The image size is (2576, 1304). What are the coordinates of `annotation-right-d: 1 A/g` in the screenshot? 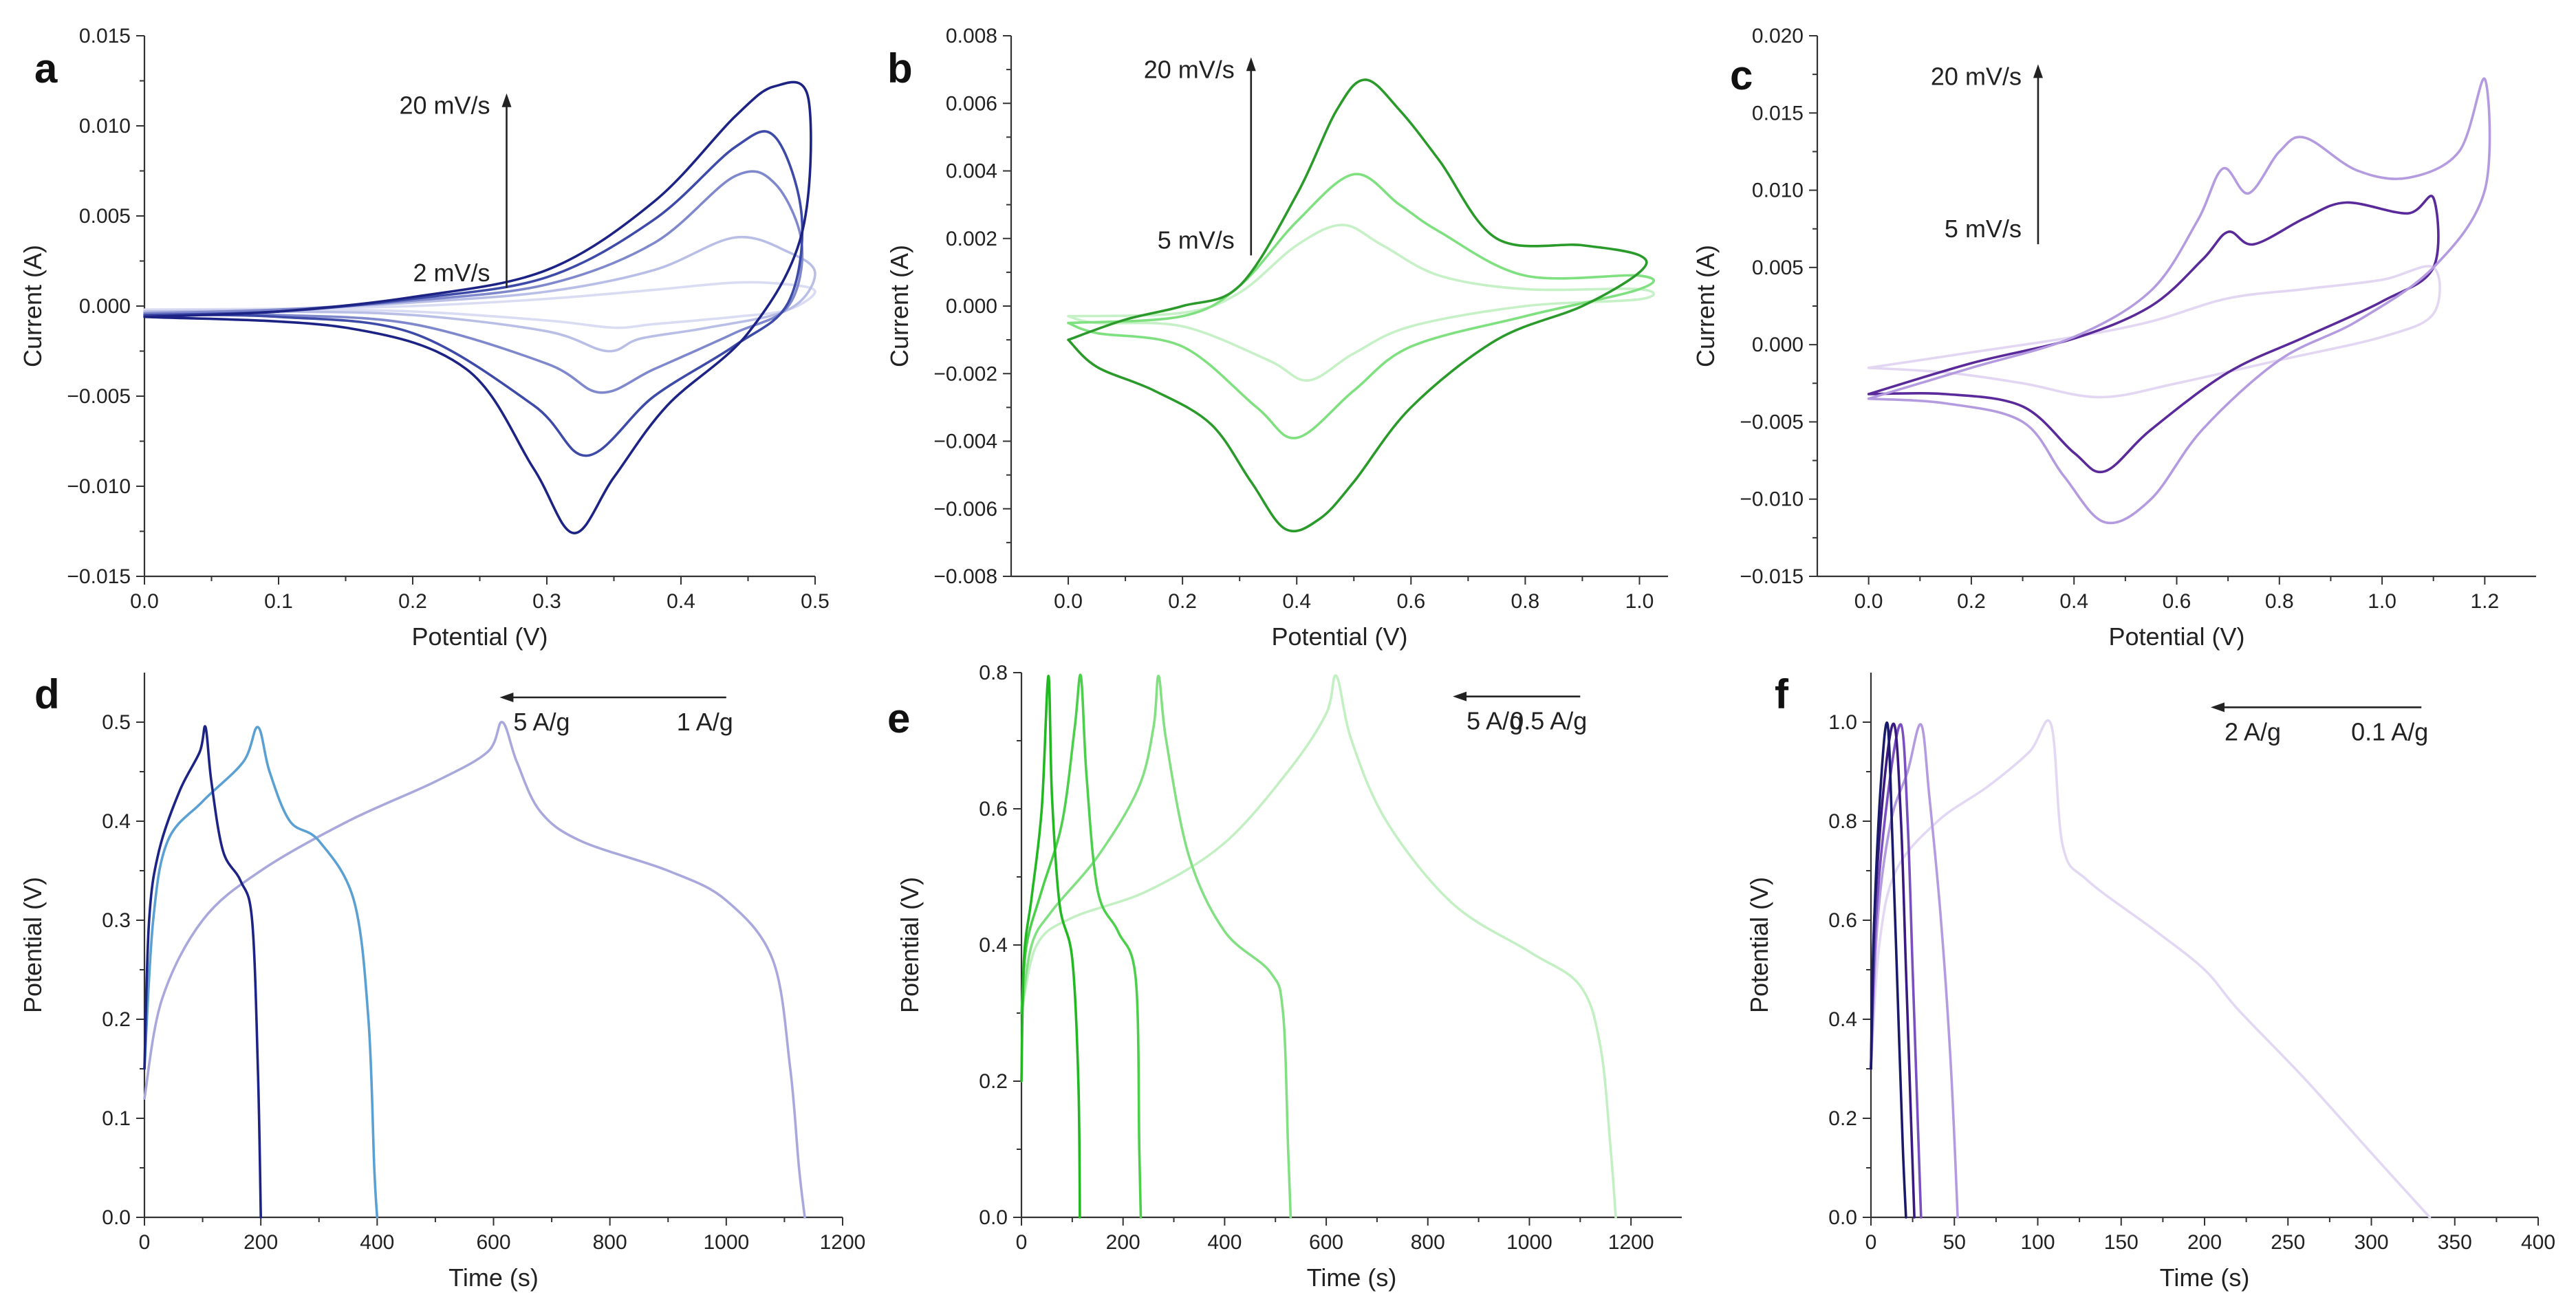 It's located at (705, 722).